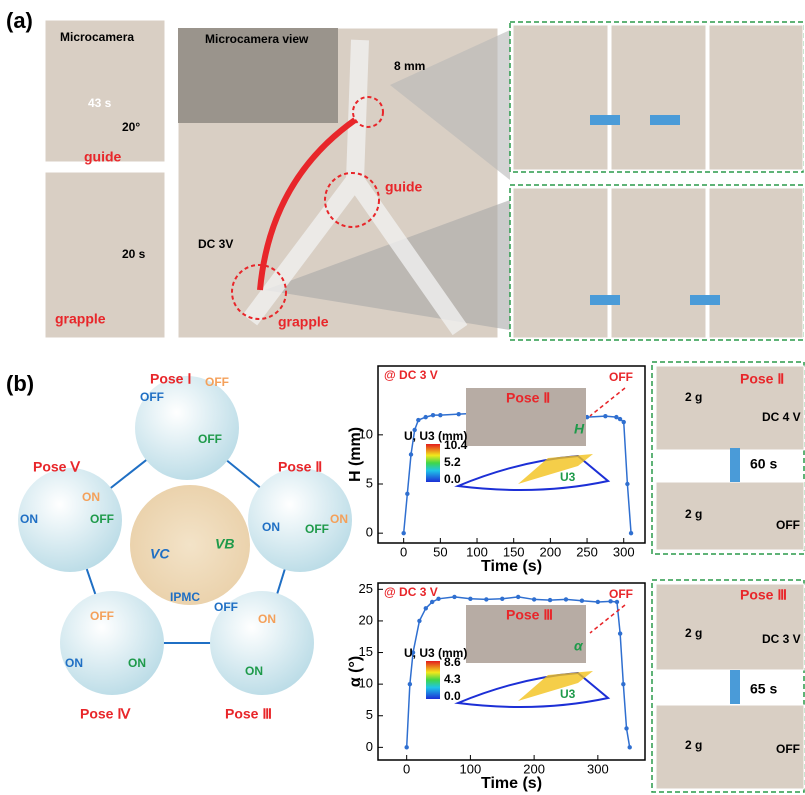 The image size is (805, 795). I want to click on x-tick-label: 200, so click(551, 551).